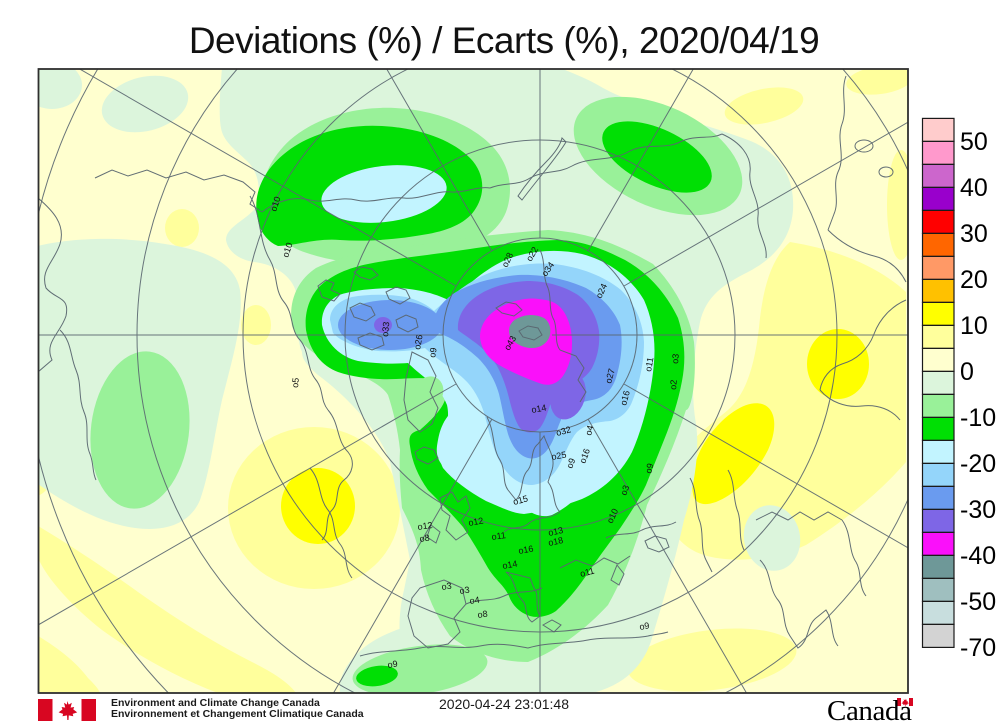  What do you see at coordinates (563, 431) in the screenshot?
I see `svg-text: o32` at bounding box center [563, 431].